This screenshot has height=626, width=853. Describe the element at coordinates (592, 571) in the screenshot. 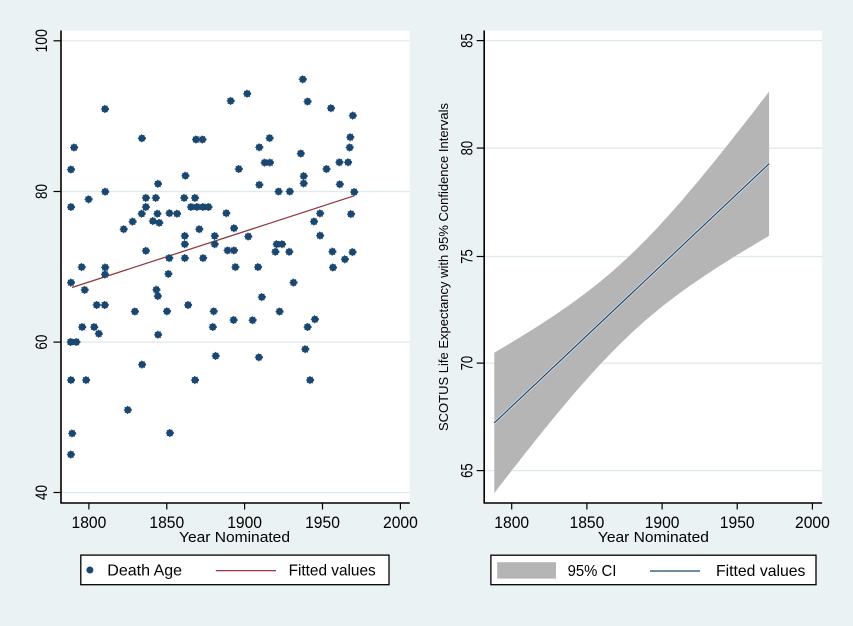

I see `svg-text: 95% CI` at that location.